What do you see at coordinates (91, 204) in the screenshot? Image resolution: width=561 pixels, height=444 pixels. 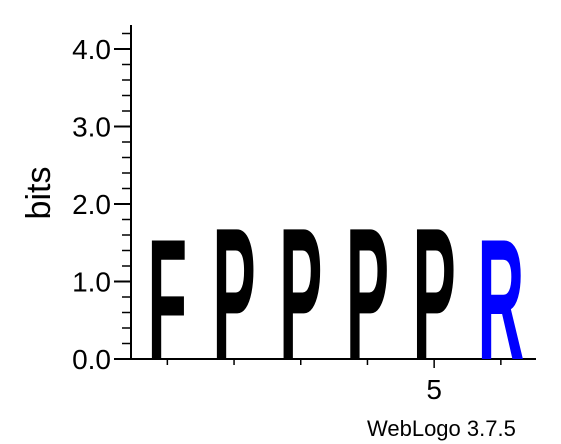 I see `y-tick-label: 2.0` at bounding box center [91, 204].